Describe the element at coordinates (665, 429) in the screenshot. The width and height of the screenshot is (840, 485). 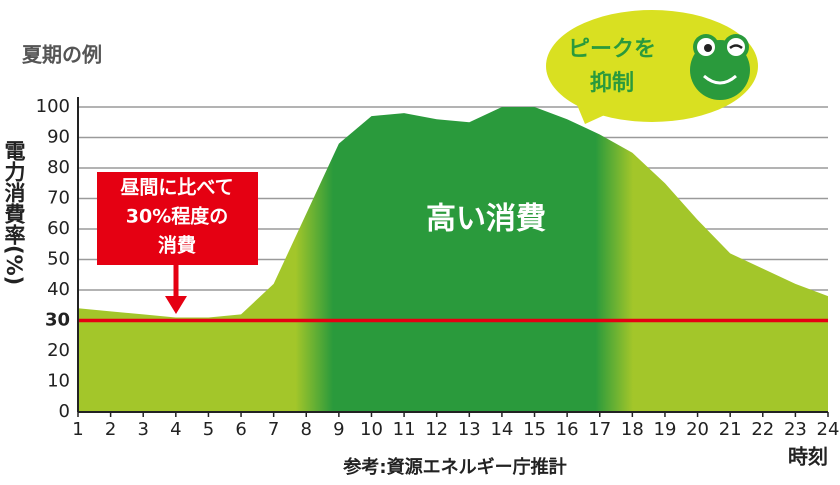
I see `x-tick-label: 19` at that location.